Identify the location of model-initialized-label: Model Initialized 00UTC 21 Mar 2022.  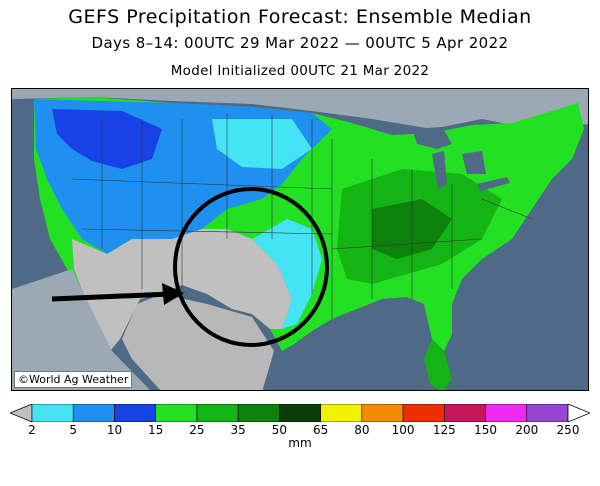
(300, 71).